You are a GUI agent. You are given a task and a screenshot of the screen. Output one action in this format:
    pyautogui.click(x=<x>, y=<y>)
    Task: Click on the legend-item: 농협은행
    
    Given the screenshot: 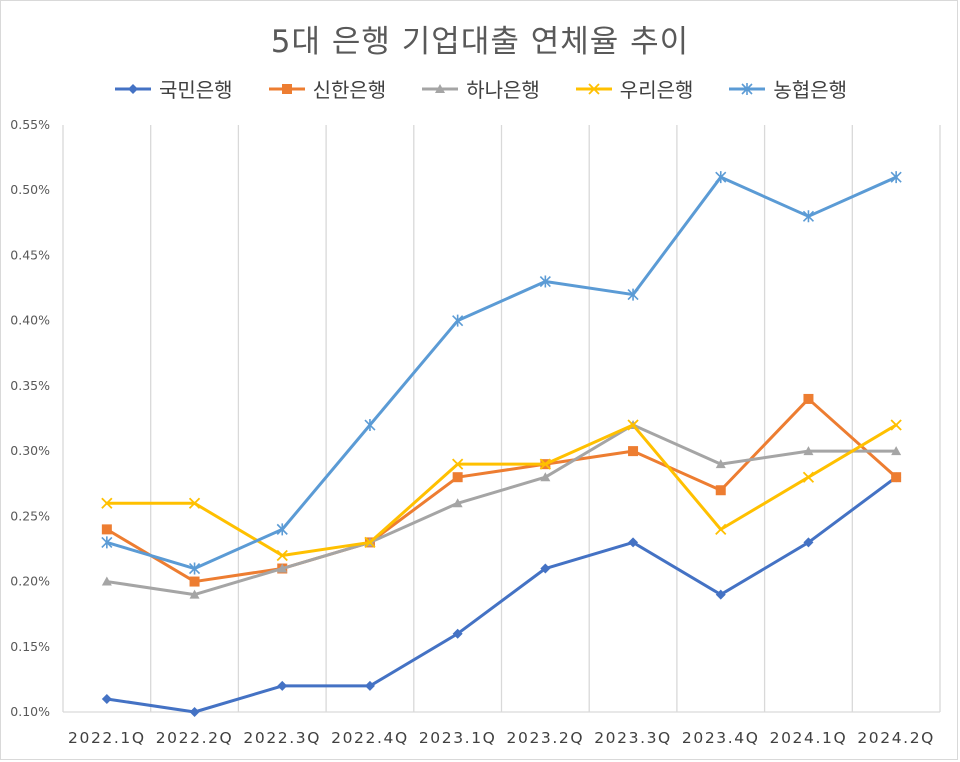 What is the action you would take?
    pyautogui.click(x=787, y=88)
    